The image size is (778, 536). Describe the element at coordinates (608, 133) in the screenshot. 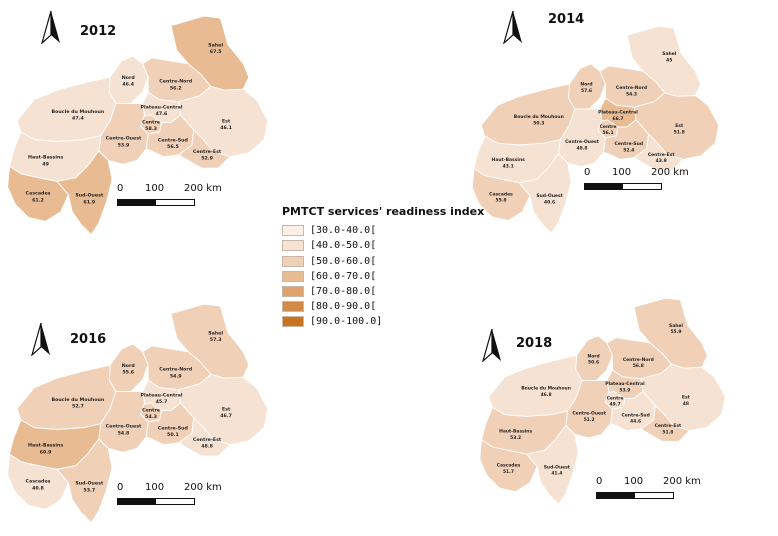

I see `region-value-label: 56.1` at that location.